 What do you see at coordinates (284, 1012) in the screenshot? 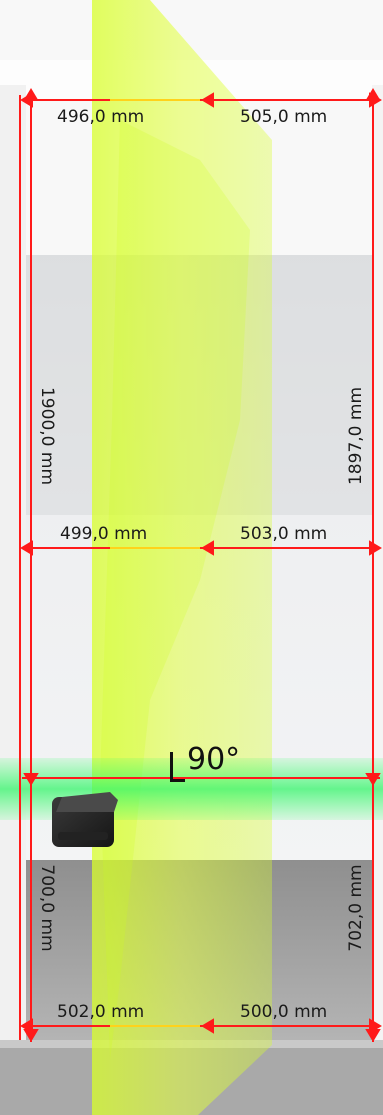
I see `measure-bottom-right: 500,0 mm` at bounding box center [284, 1012].